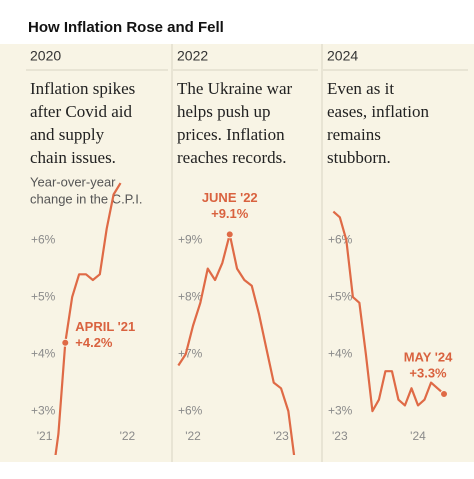  I want to click on description: reaches records., so click(232, 157).